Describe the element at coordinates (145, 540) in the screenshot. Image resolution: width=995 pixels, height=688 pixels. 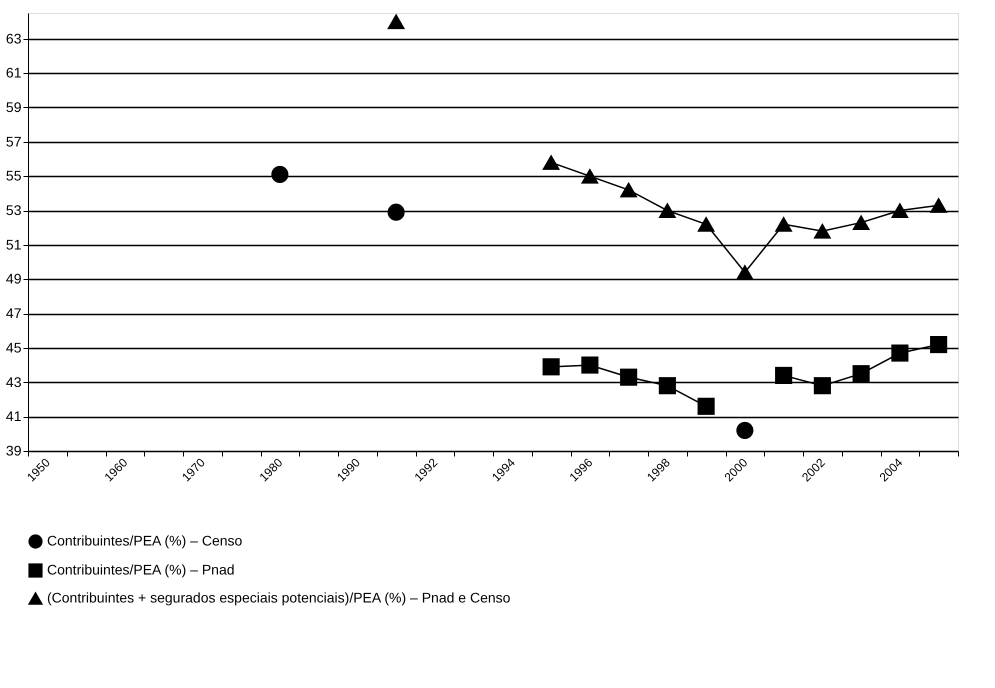
I see `legend-label: Contribuintes/PEA (%) – Censo` at that location.